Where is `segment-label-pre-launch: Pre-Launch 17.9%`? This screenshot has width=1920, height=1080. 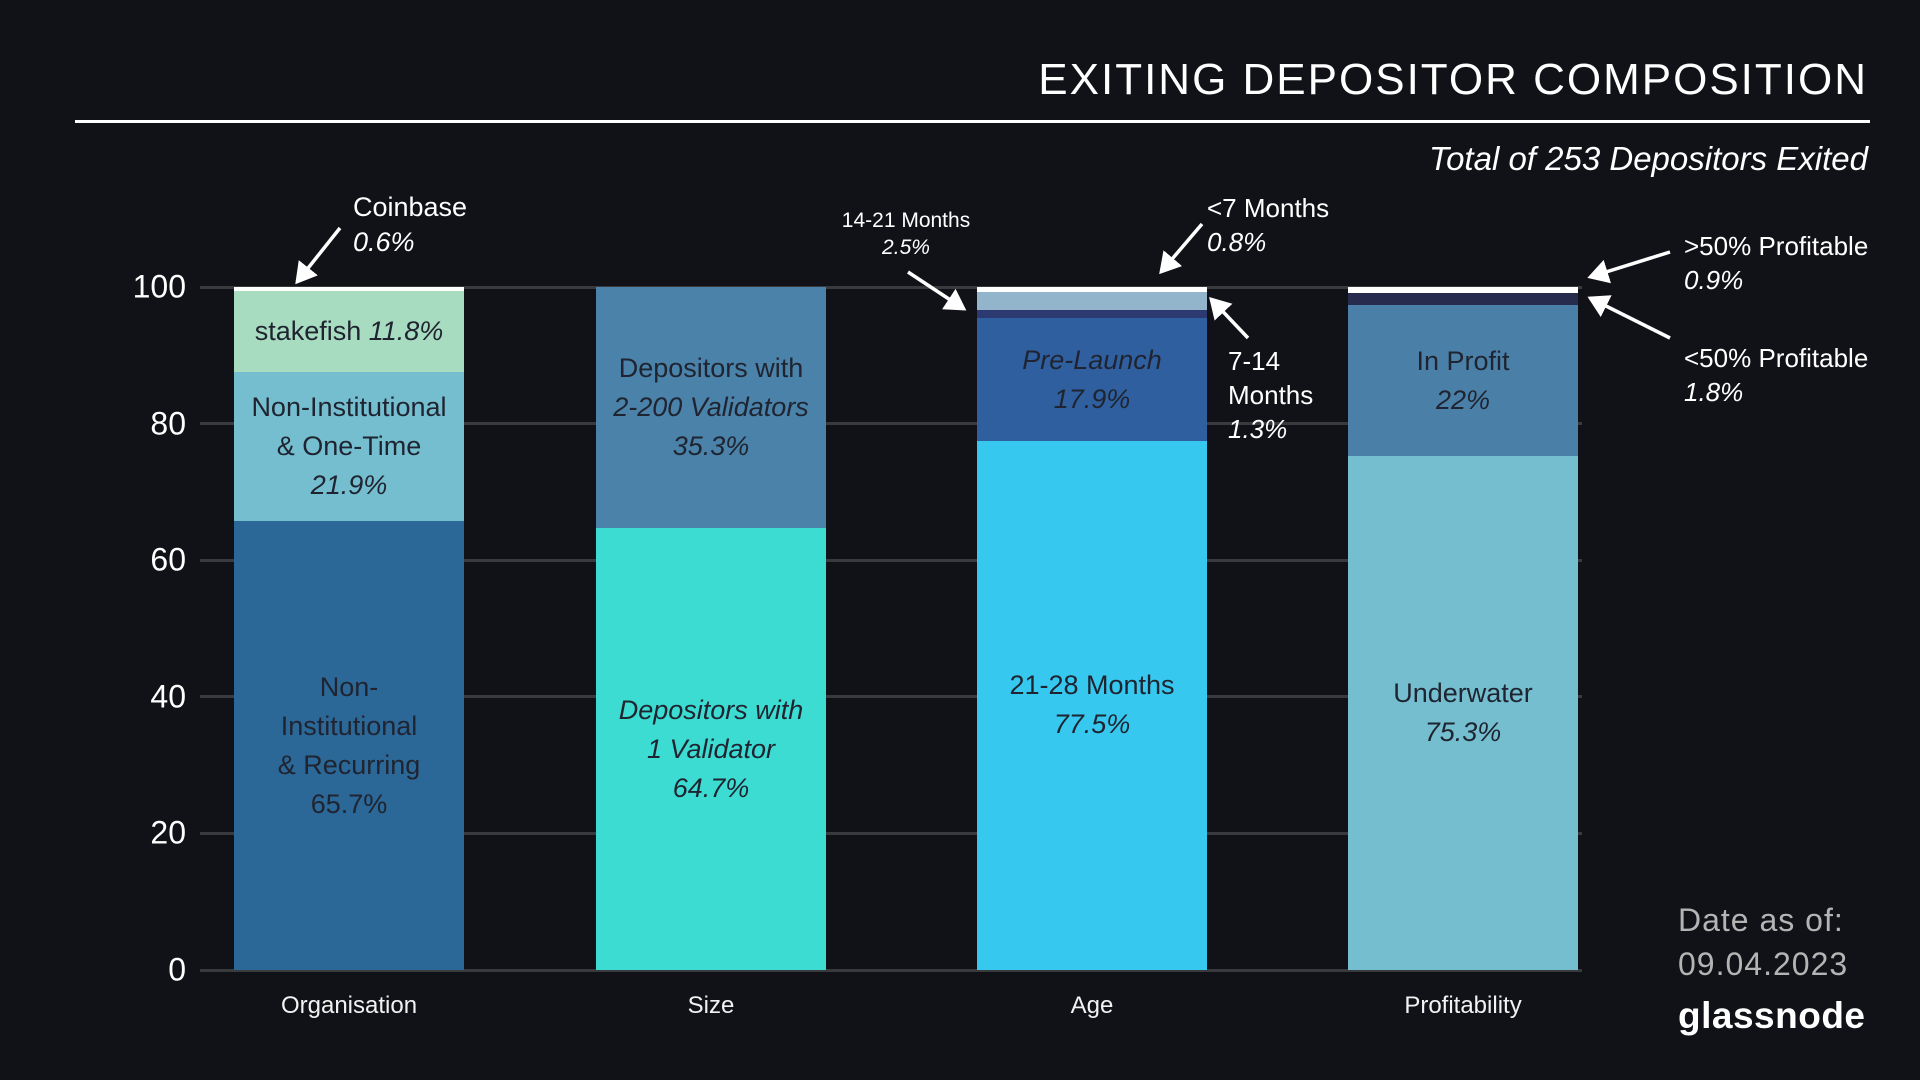 segment-label-pre-launch: Pre-Launch 17.9% is located at coordinates (1092, 379).